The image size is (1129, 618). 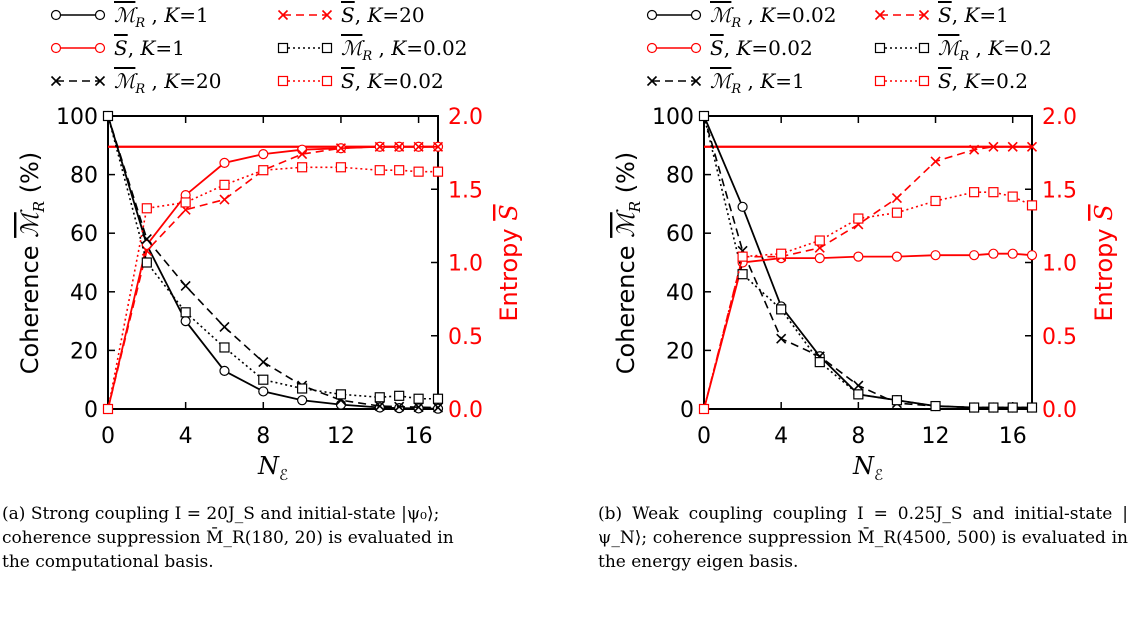 I want to click on y-left-tick-label: 100, so click(x=673, y=117).